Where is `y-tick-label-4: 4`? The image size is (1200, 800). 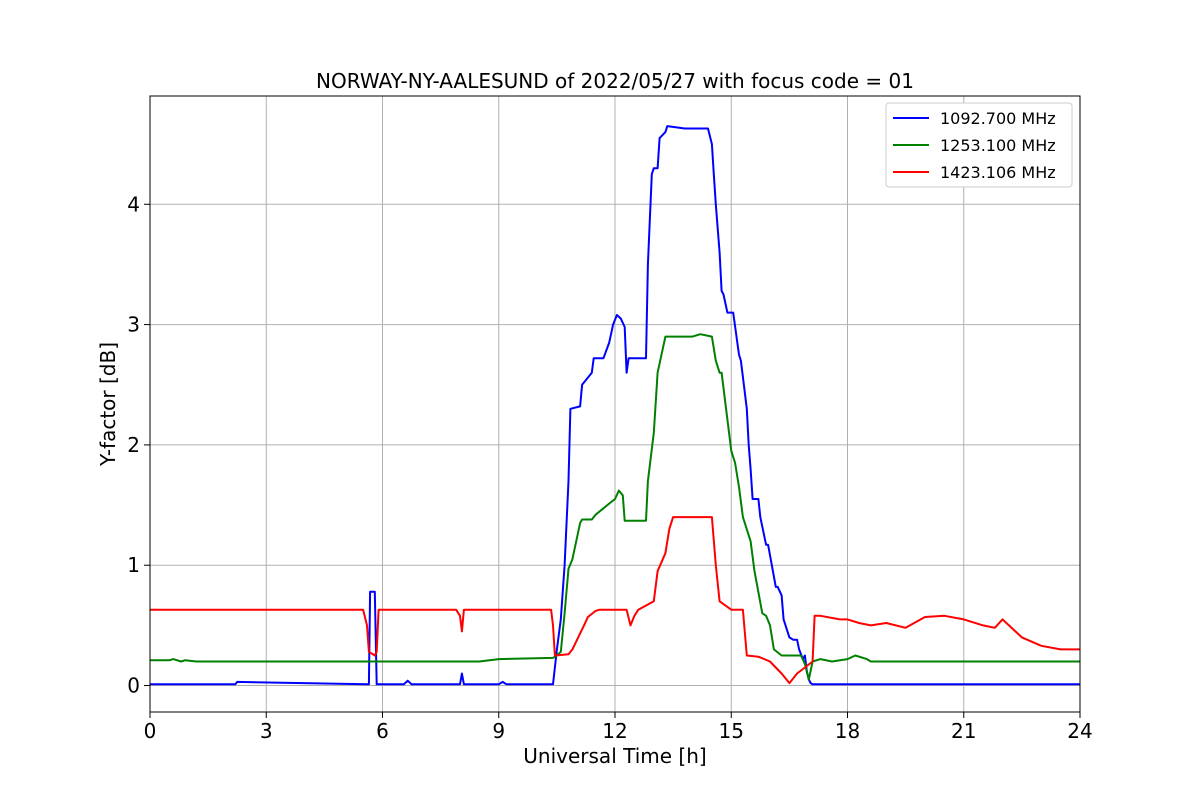
y-tick-label-4: 4 is located at coordinates (133, 204).